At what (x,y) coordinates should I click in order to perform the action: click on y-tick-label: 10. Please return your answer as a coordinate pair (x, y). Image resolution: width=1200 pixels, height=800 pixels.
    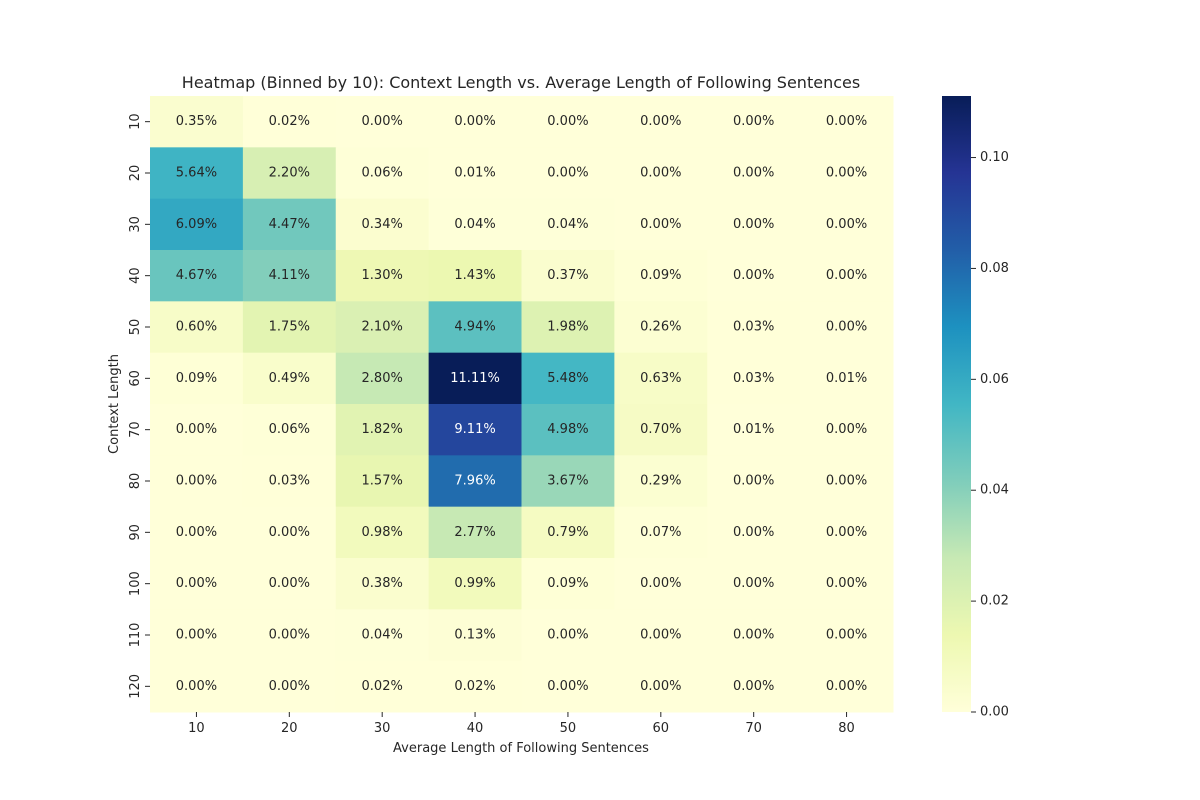
    Looking at the image, I should click on (135, 121).